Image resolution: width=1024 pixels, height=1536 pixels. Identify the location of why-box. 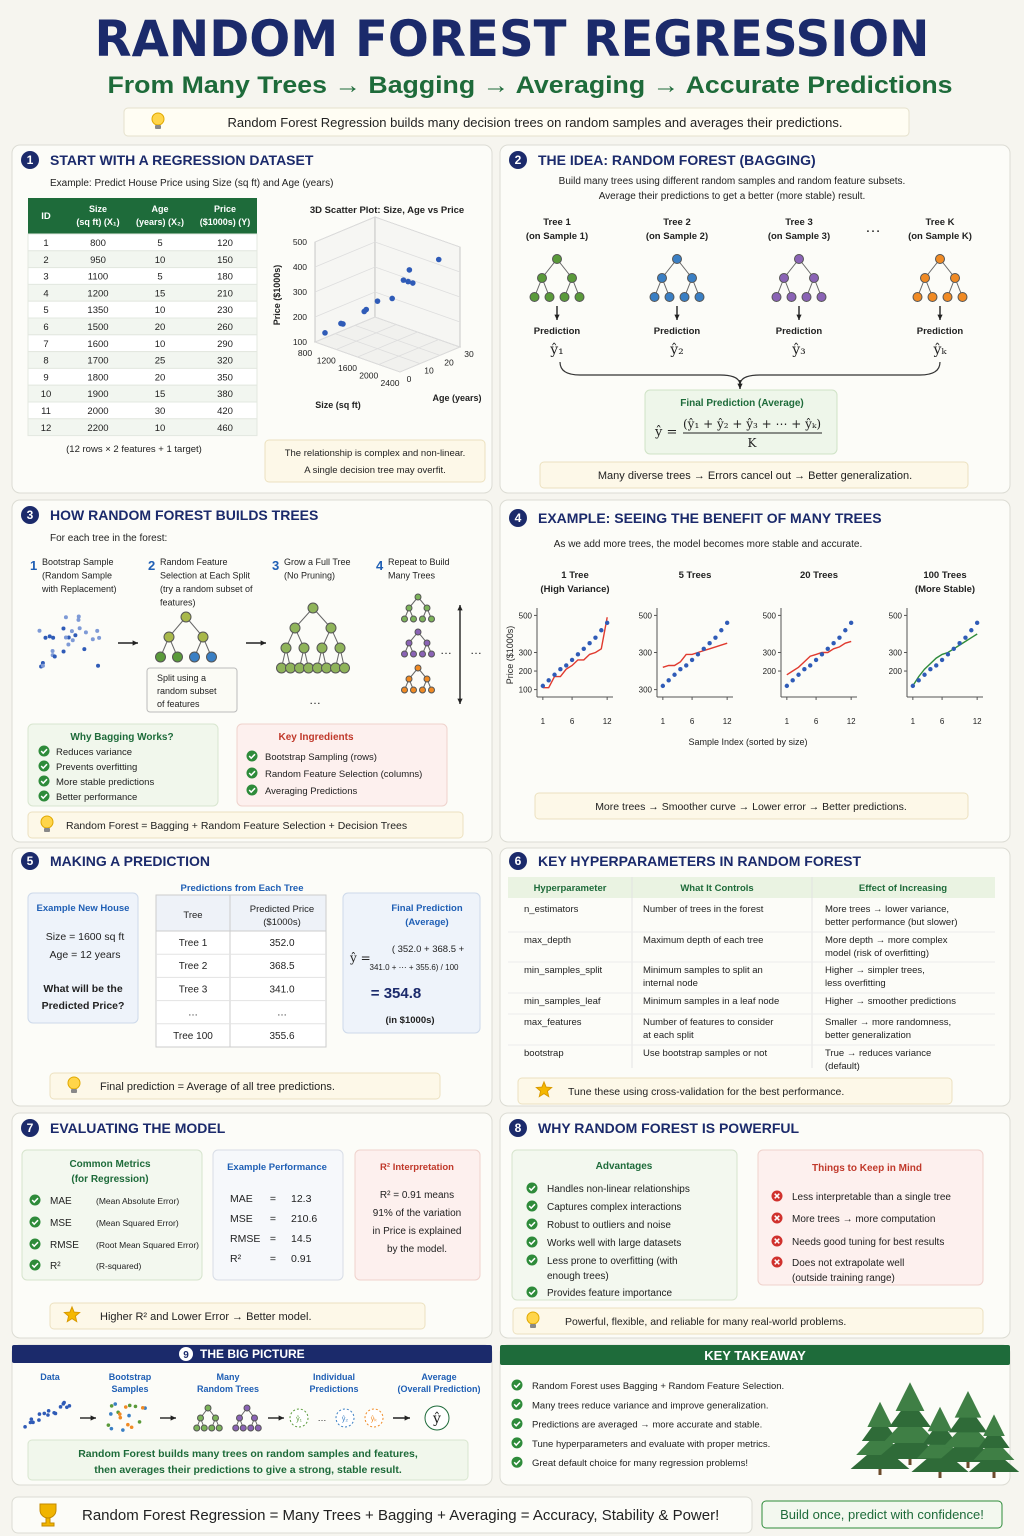
(123, 765).